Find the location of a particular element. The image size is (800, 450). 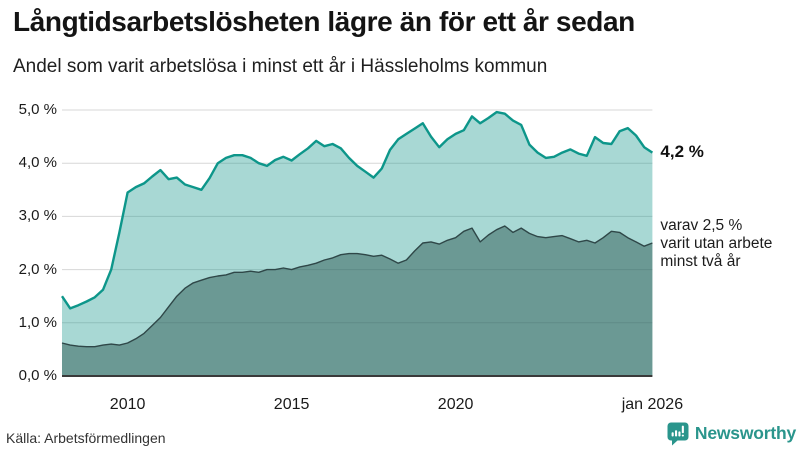

x-tick-label: 2010 is located at coordinates (127, 404).